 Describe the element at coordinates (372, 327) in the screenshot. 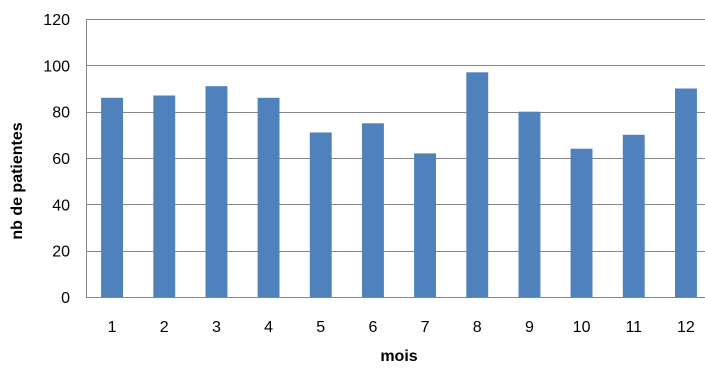

I see `x-tick-label: 6` at that location.